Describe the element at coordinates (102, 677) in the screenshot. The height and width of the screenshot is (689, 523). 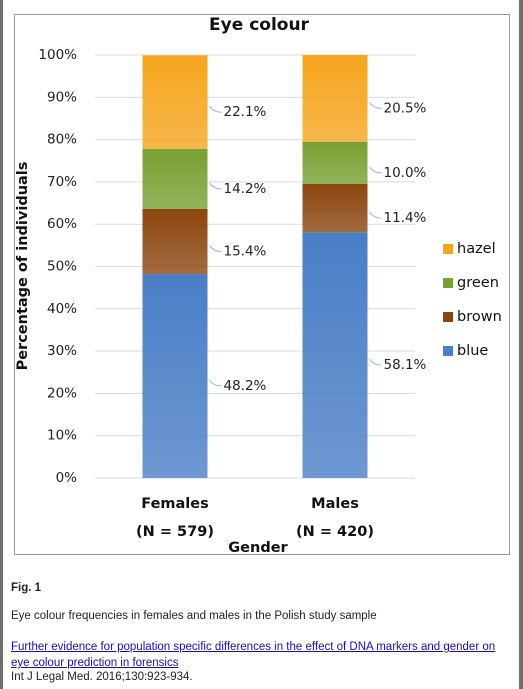
I see `citation: Int J Legal Med. 2016;130:923-934.` at that location.